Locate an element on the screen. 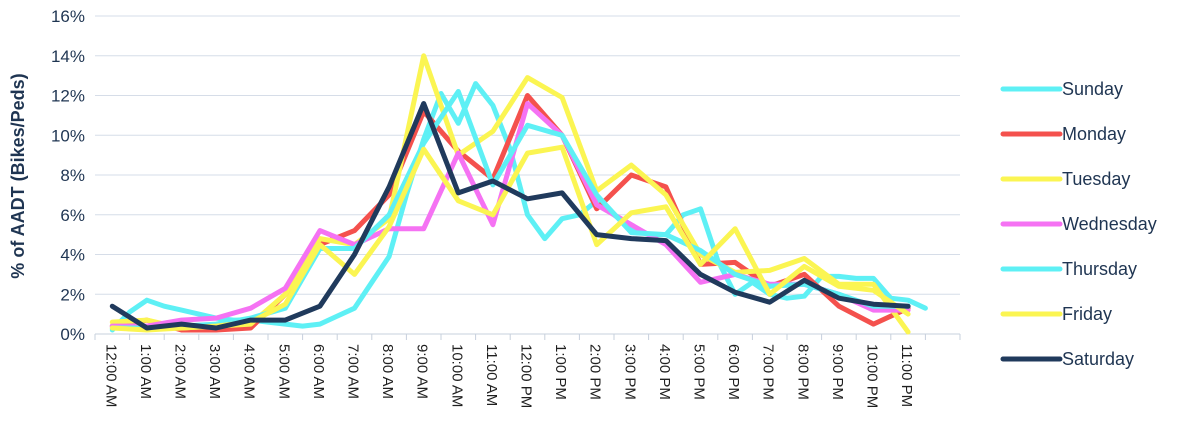 The height and width of the screenshot is (447, 1184). y-tick-label: 4% is located at coordinates (72, 255).